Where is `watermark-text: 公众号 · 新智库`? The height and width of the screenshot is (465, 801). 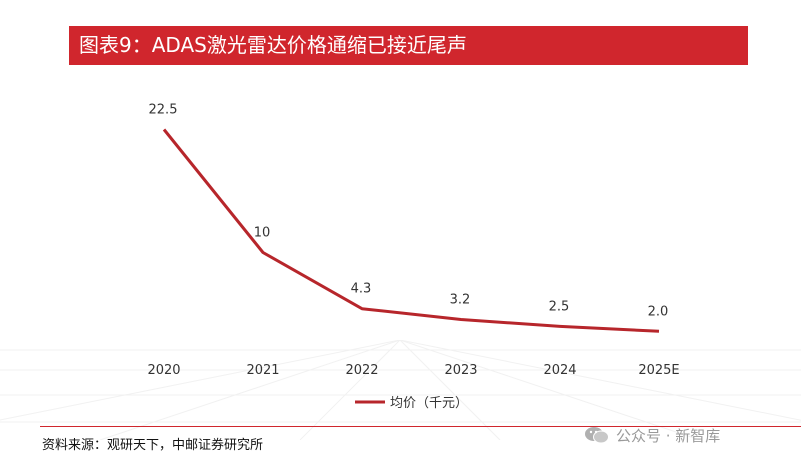
watermark-text: 公众号 · 新智库 is located at coordinates (668, 435).